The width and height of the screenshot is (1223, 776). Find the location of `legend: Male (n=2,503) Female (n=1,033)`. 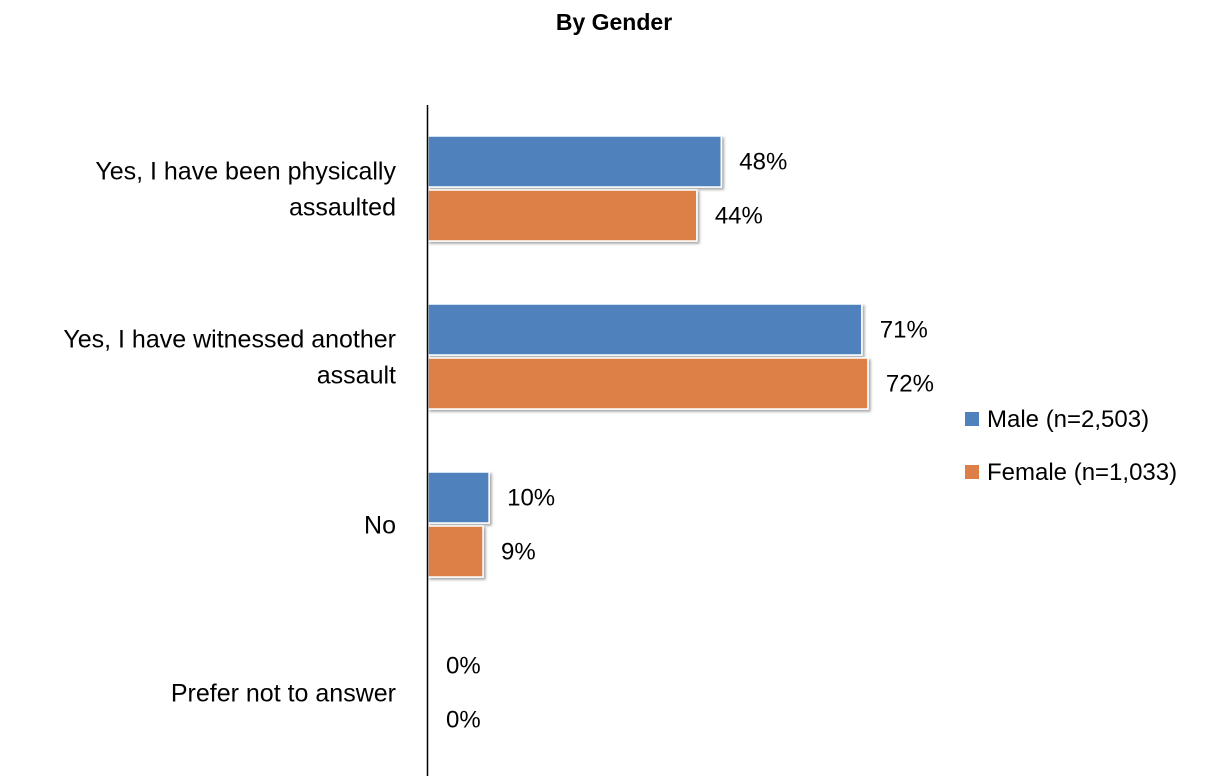

legend: Male (n=2,503) Female (n=1,033) is located at coordinates (1071, 446).